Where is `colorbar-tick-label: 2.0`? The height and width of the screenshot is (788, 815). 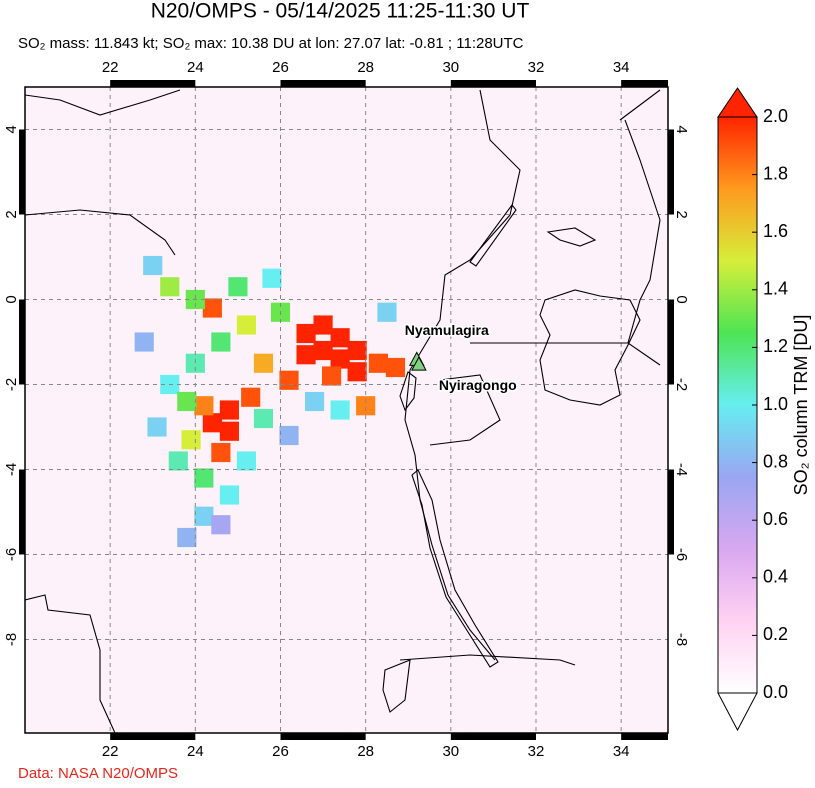 colorbar-tick-label: 2.0 is located at coordinates (775, 116).